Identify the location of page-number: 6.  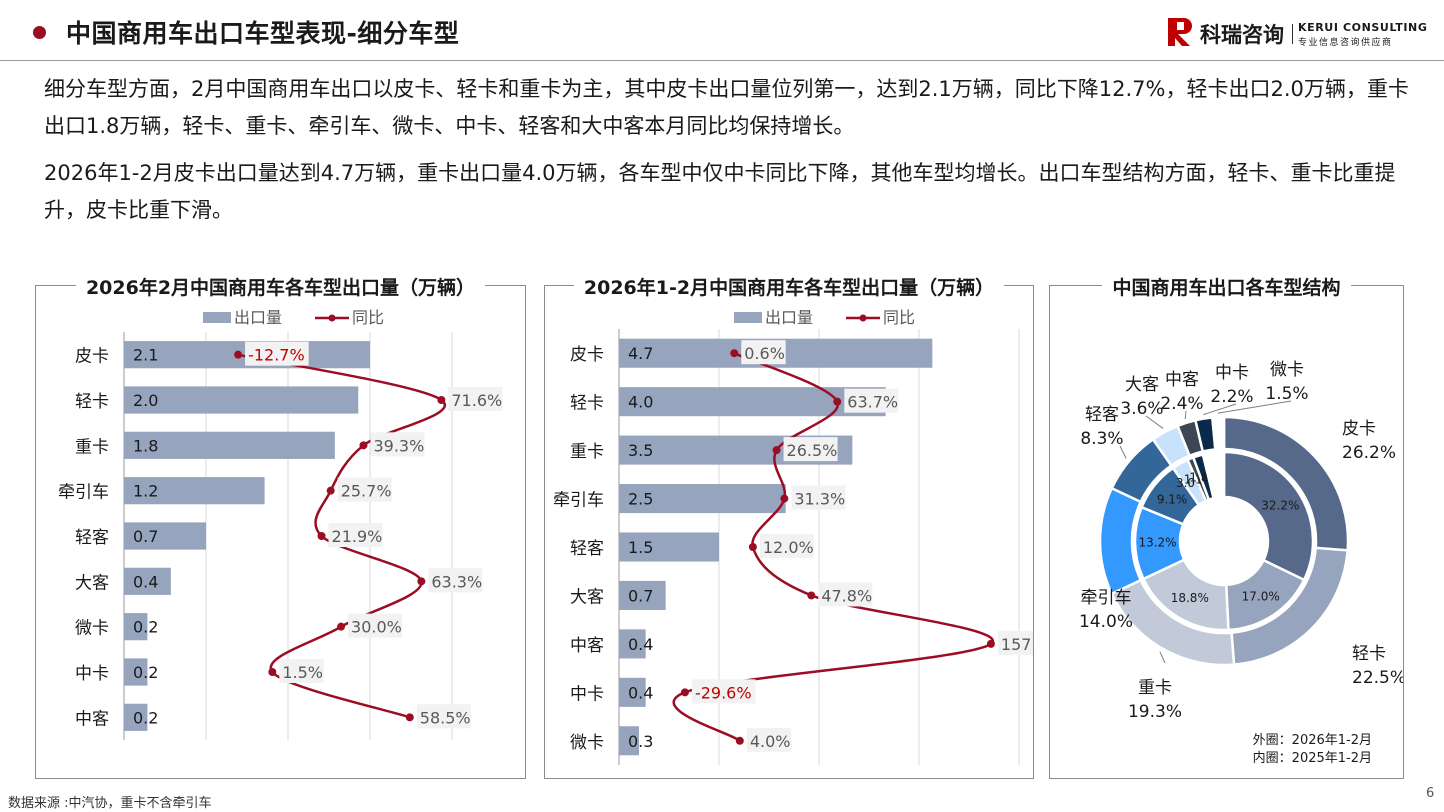
(1430, 793).